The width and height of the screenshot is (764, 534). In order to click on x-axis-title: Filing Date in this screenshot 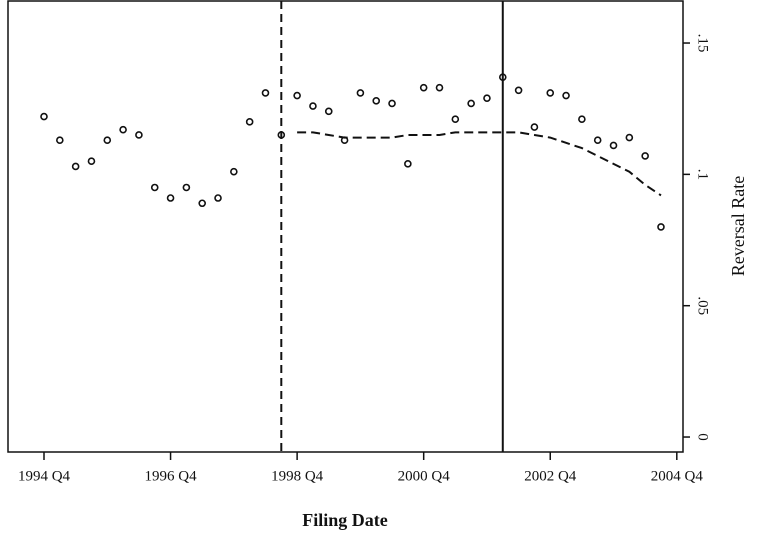, I will do `click(345, 520)`.